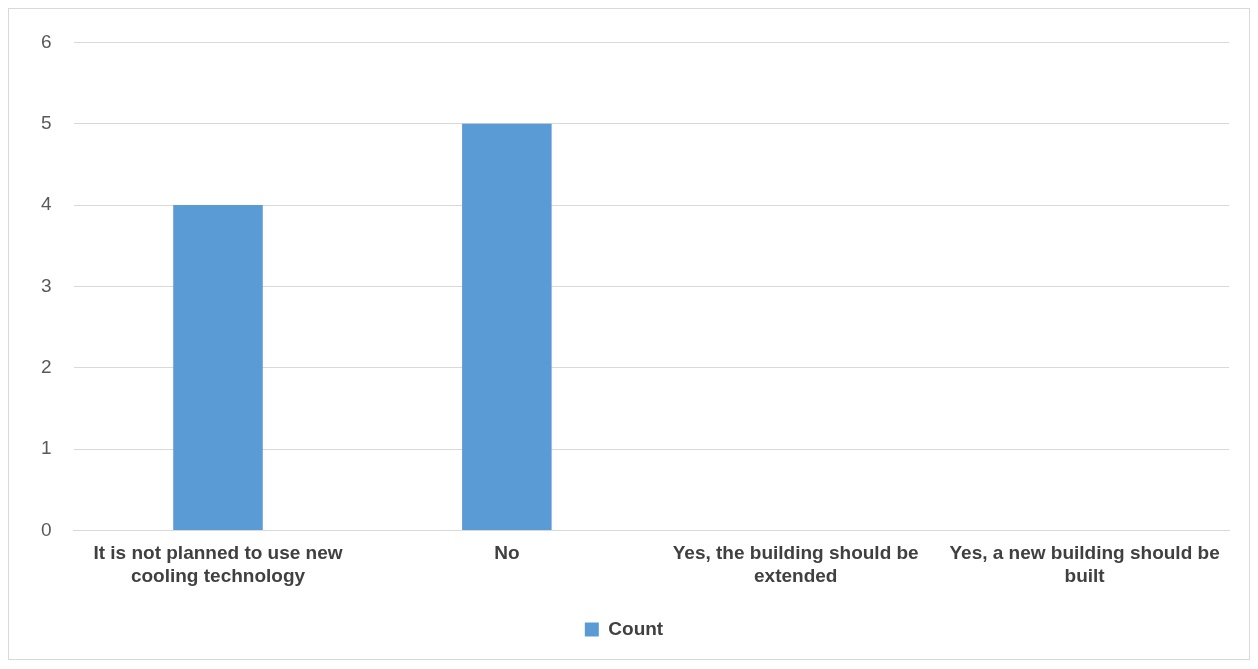  What do you see at coordinates (636, 628) in the screenshot?
I see `legend-label: Count` at bounding box center [636, 628].